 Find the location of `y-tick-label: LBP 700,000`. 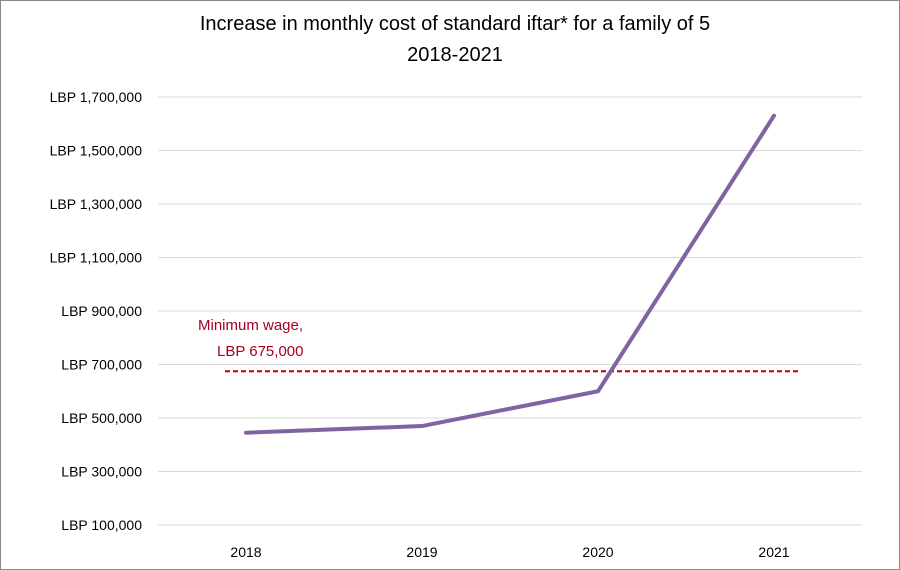

y-tick-label: LBP 700,000 is located at coordinates (101, 365).